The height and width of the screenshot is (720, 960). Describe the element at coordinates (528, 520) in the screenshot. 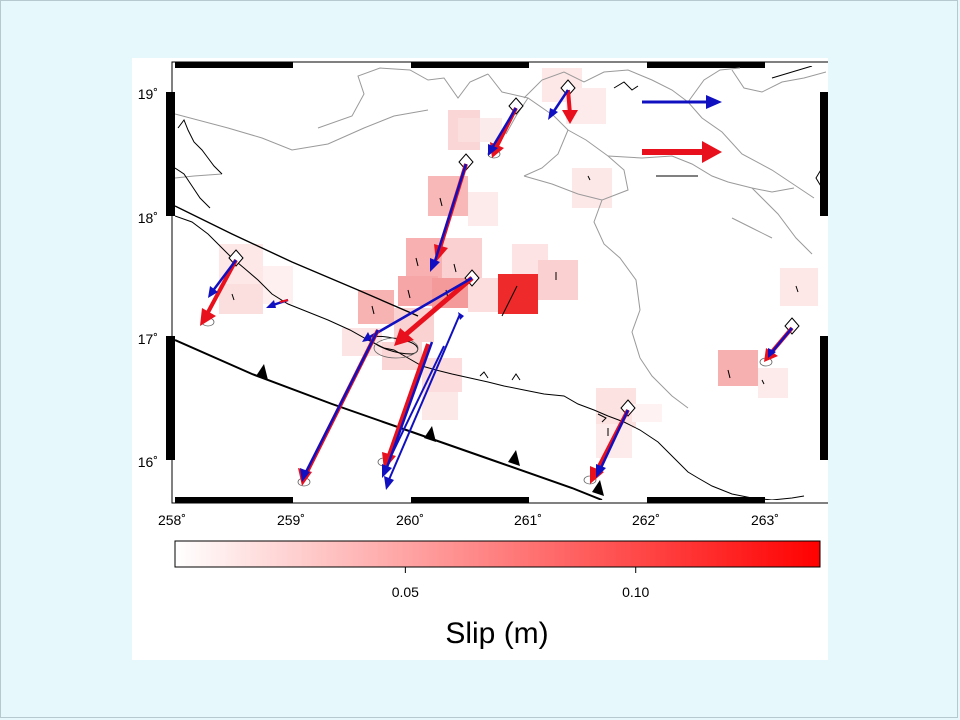

I see `lon-tick-label: 261˚` at that location.